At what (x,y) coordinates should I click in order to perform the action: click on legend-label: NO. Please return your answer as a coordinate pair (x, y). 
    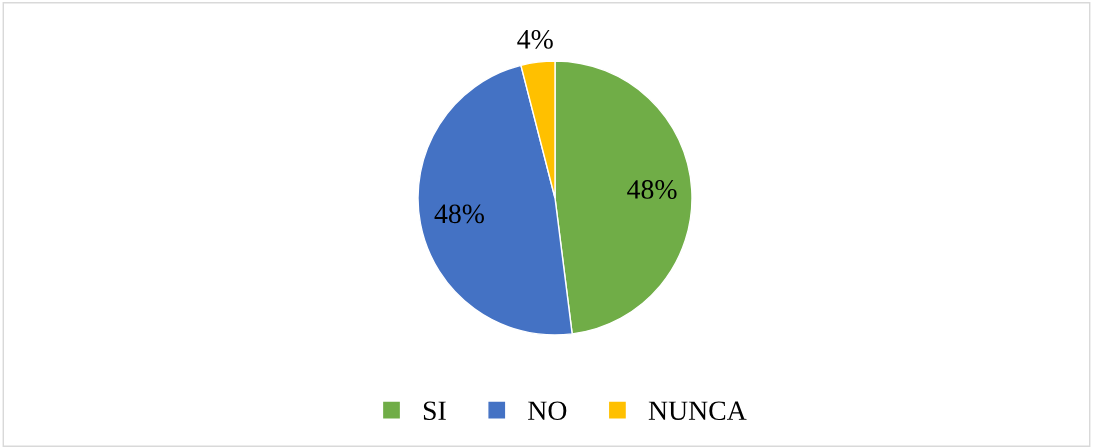
    Looking at the image, I should click on (547, 411).